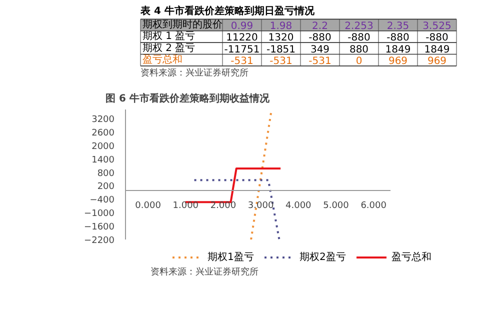 The width and height of the screenshot is (500, 316). Describe the element at coordinates (359, 26) in the screenshot. I see `category-label: 2.253` at that location.